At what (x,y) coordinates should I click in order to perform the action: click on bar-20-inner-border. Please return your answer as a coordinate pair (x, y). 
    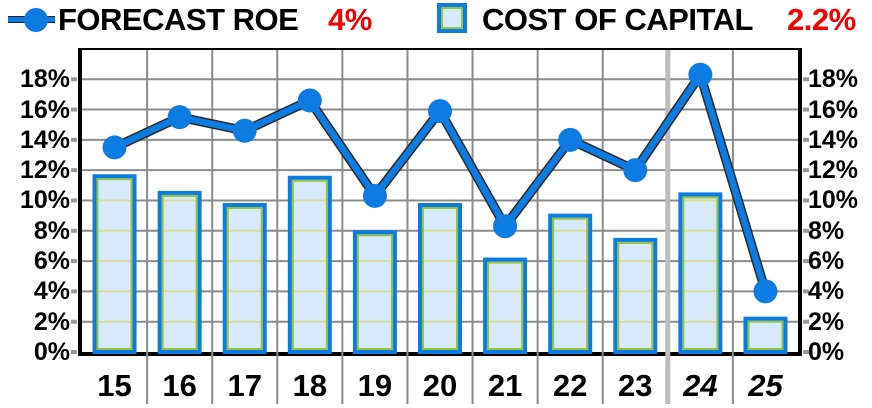
    Looking at the image, I should click on (440, 278).